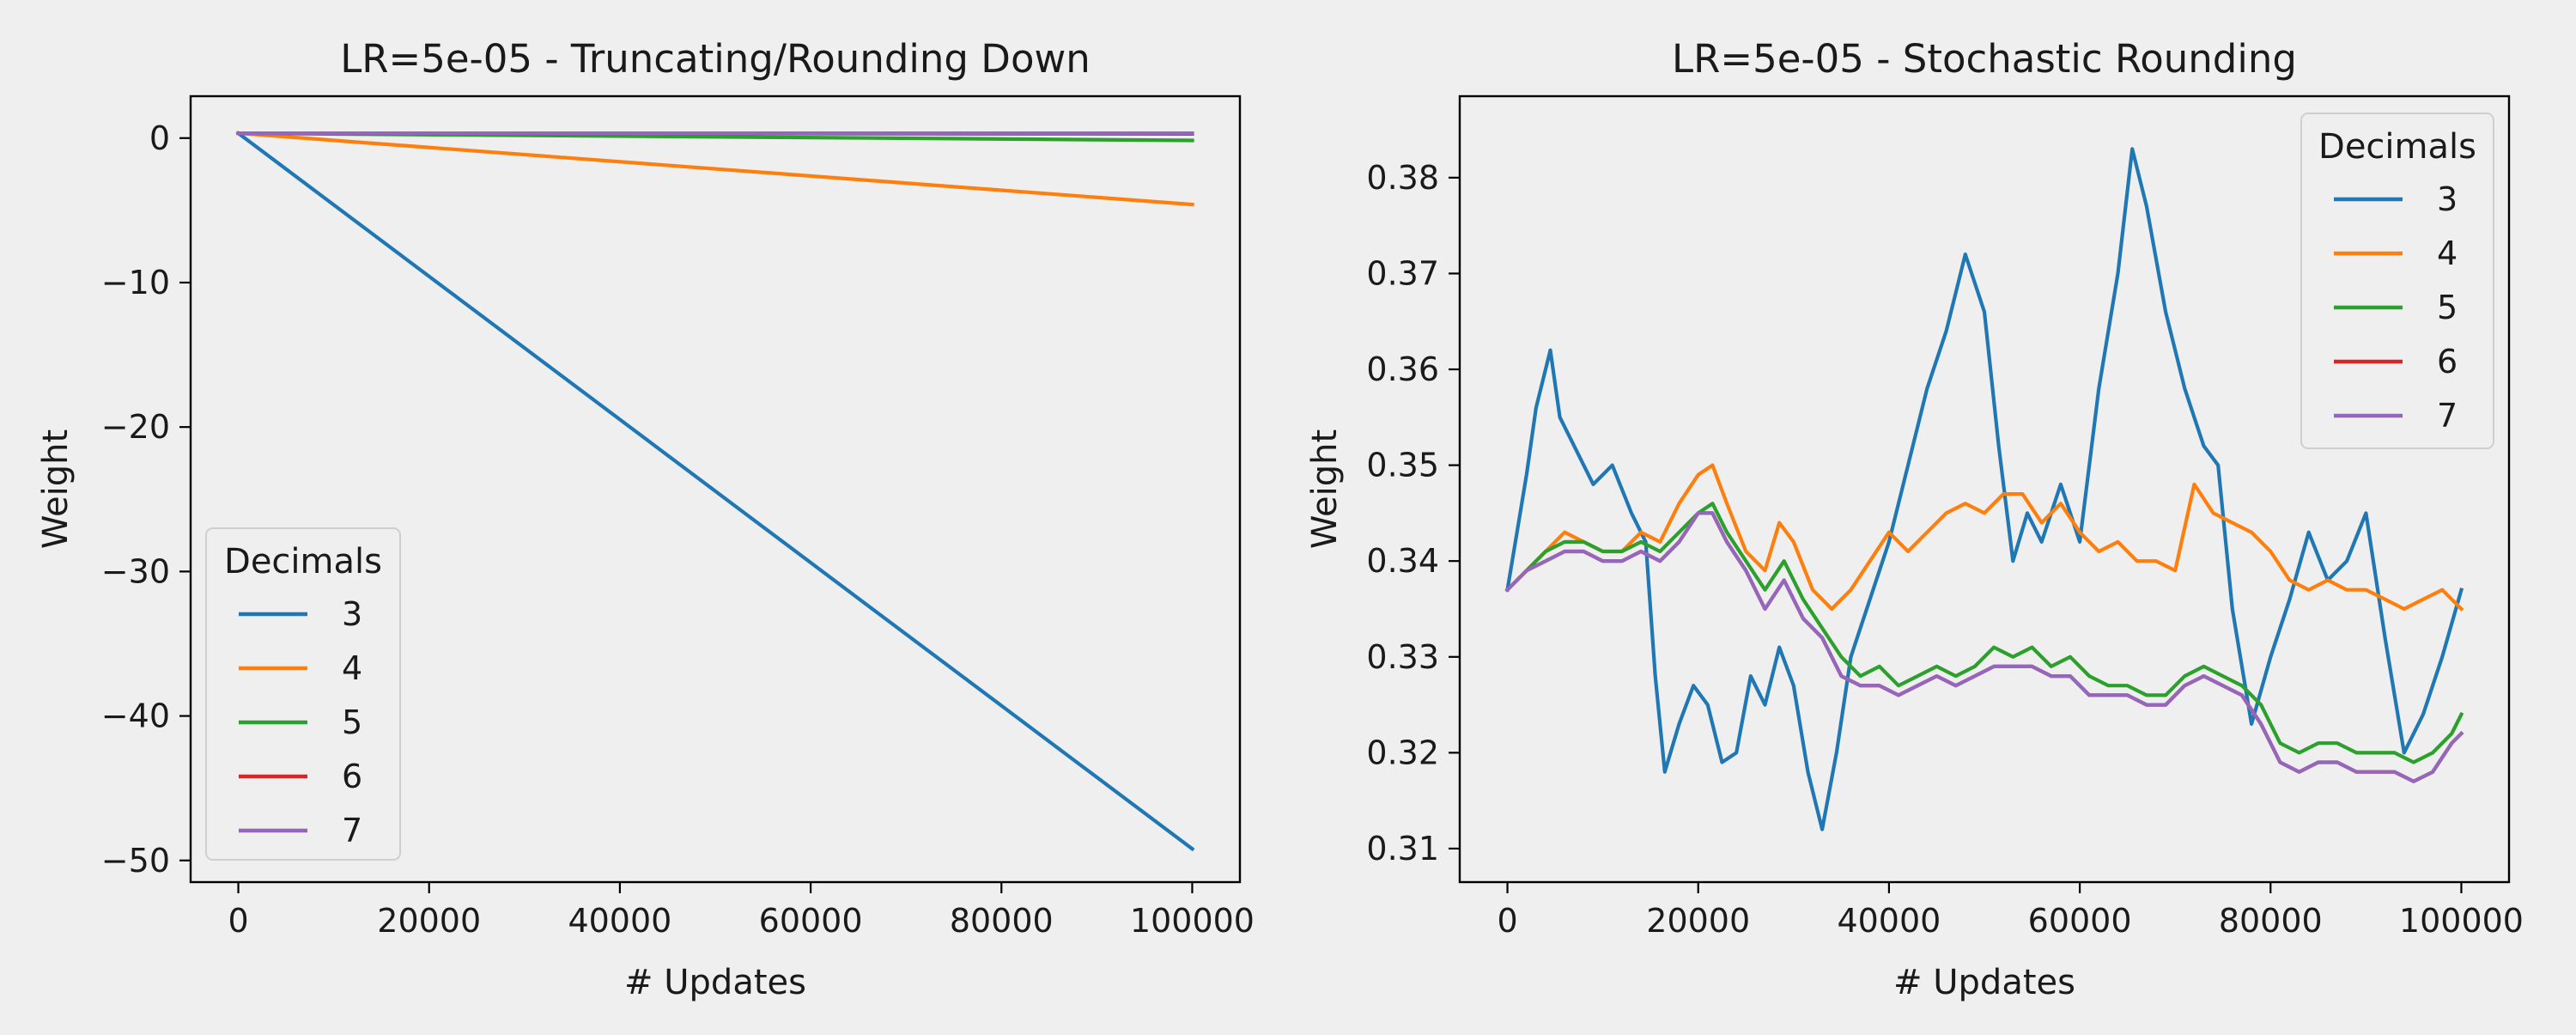 Image resolution: width=2576 pixels, height=1035 pixels. Describe the element at coordinates (135, 282) in the screenshot. I see `y-tick-label: −10` at that location.